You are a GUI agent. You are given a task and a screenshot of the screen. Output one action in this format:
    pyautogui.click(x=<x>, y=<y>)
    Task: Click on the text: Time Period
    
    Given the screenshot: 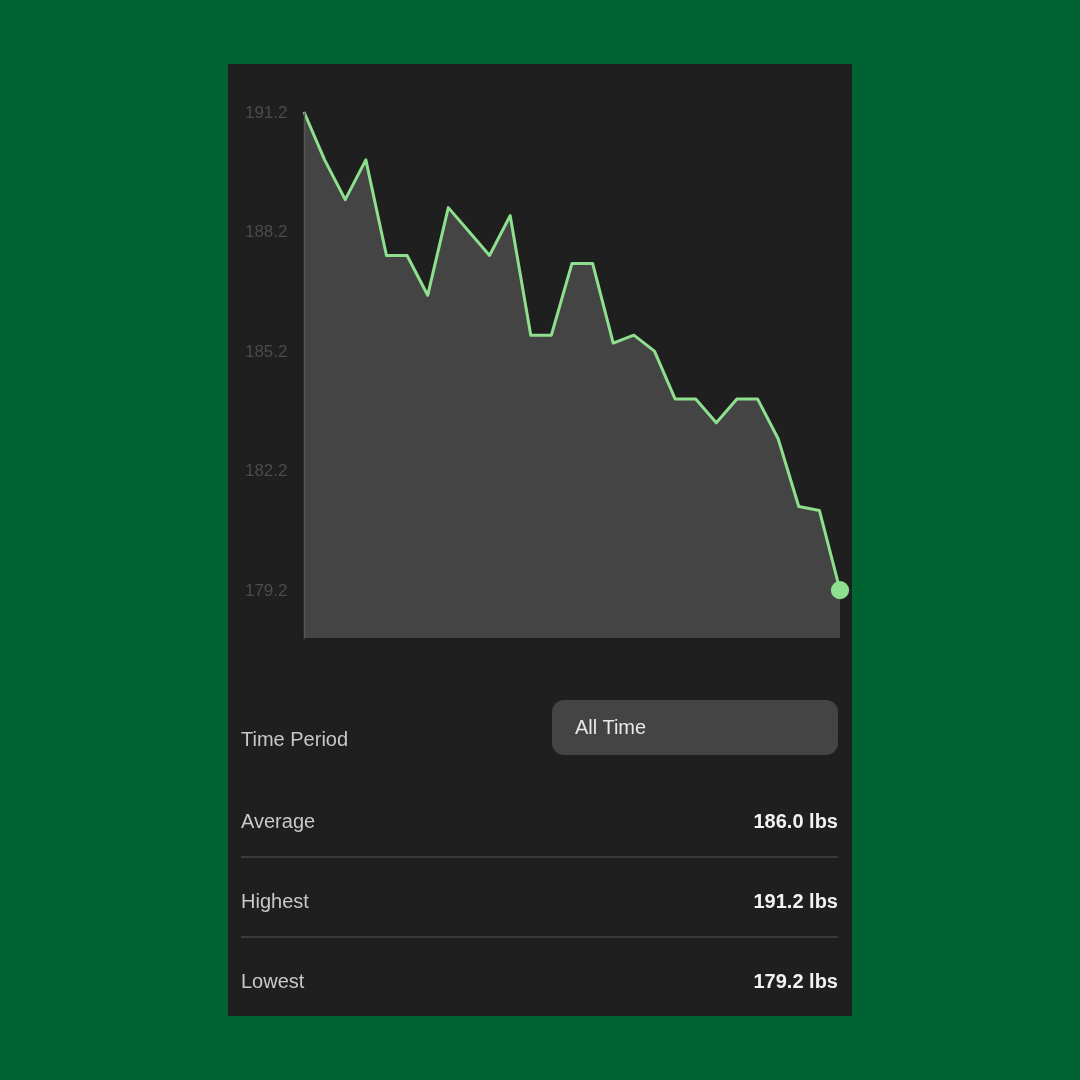 What is the action you would take?
    pyautogui.click(x=295, y=739)
    